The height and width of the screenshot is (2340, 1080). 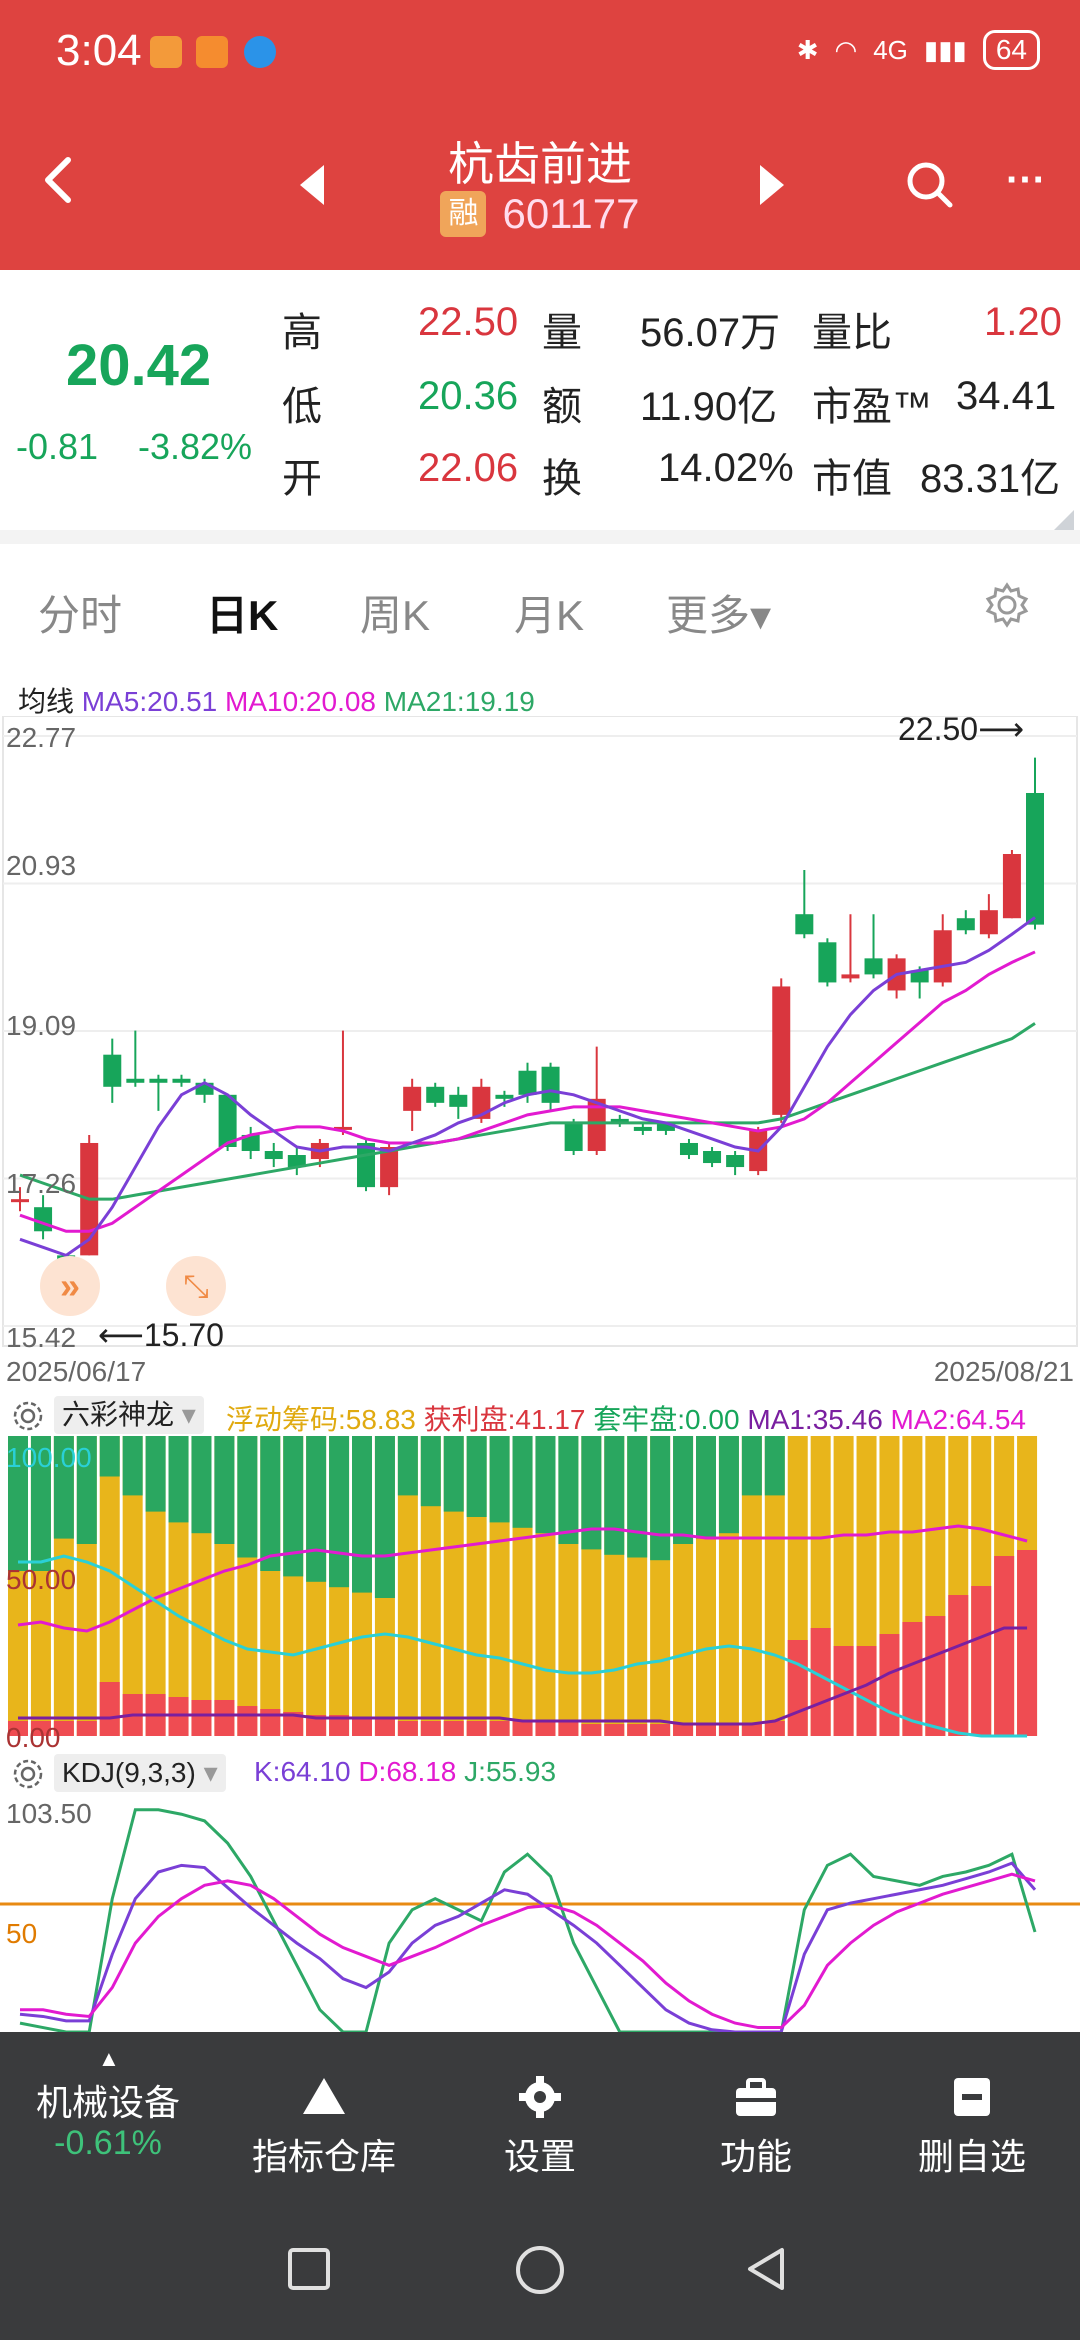 What do you see at coordinates (527, 1091) in the screenshot?
I see `ma10-line` at bounding box center [527, 1091].